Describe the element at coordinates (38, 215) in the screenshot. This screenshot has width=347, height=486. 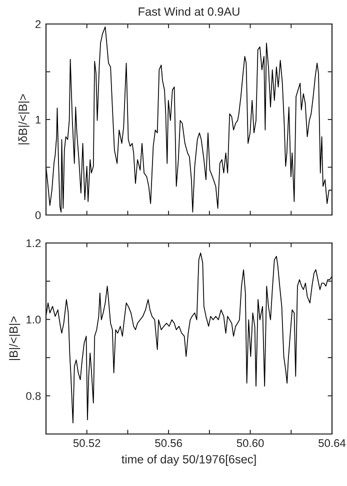
I see `y-tick-label: 0` at that location.